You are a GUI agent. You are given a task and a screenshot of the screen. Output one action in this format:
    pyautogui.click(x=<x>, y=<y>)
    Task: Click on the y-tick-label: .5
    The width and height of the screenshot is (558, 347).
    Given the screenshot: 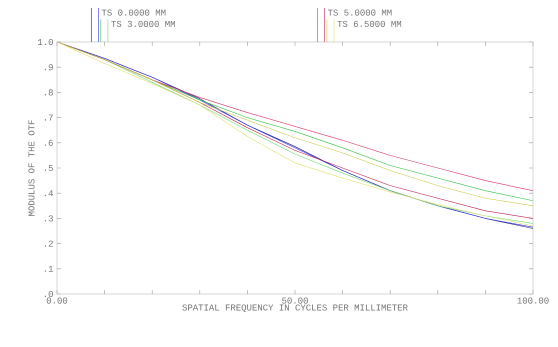 What is the action you would take?
    pyautogui.click(x=48, y=168)
    